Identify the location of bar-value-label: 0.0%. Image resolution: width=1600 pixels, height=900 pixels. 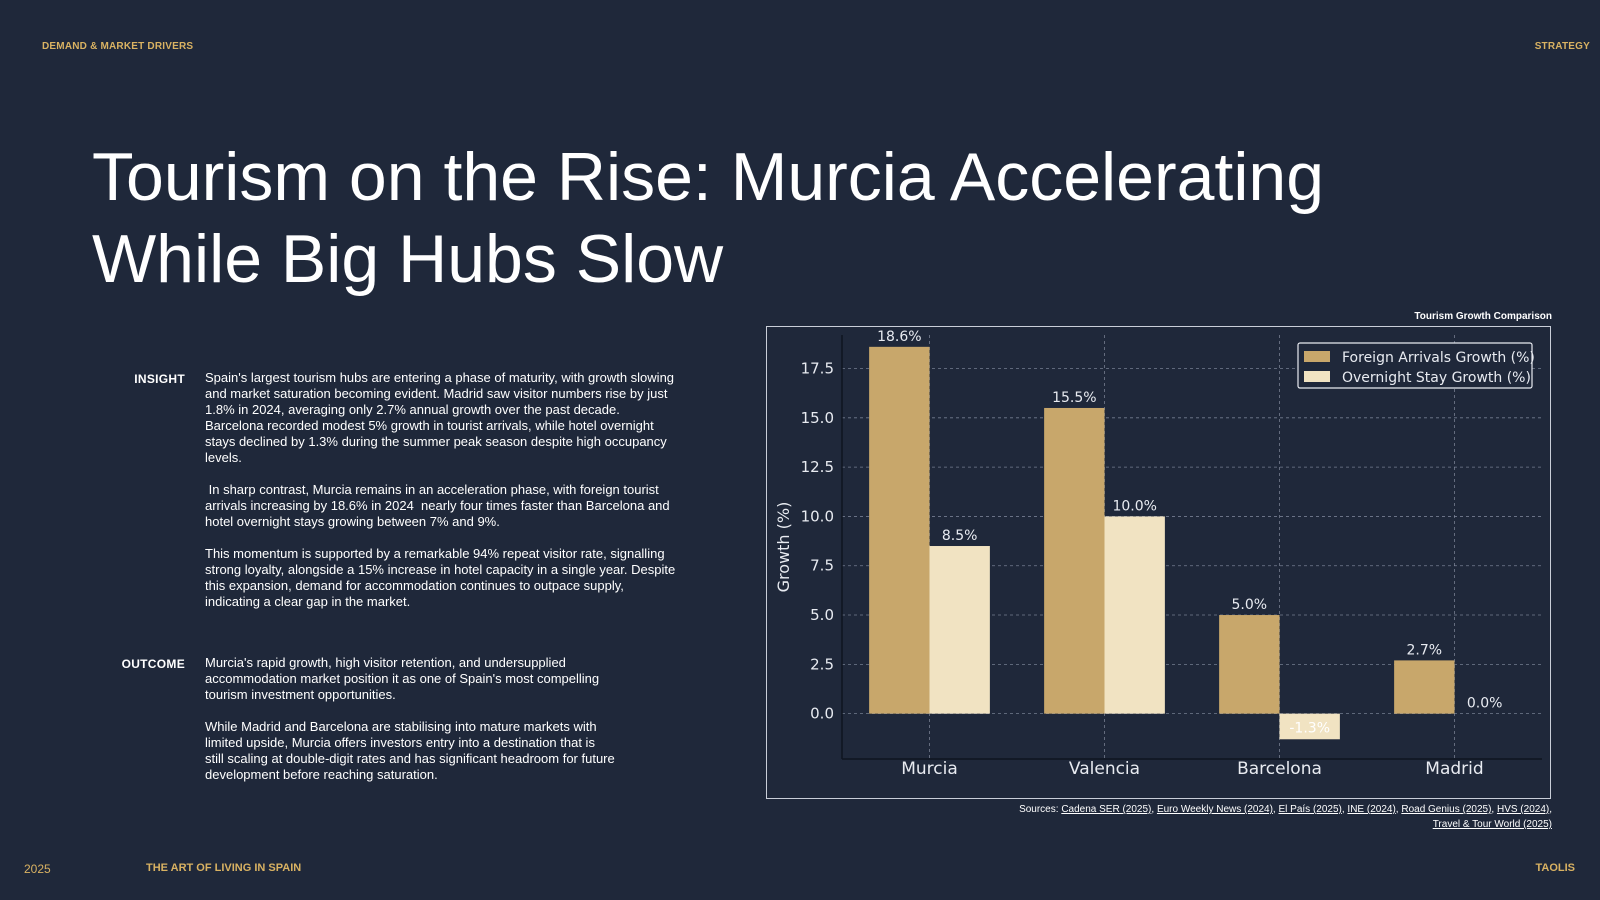
(1485, 704).